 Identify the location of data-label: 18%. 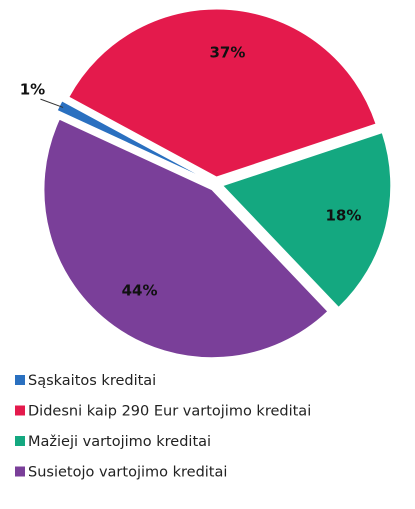
(343, 215).